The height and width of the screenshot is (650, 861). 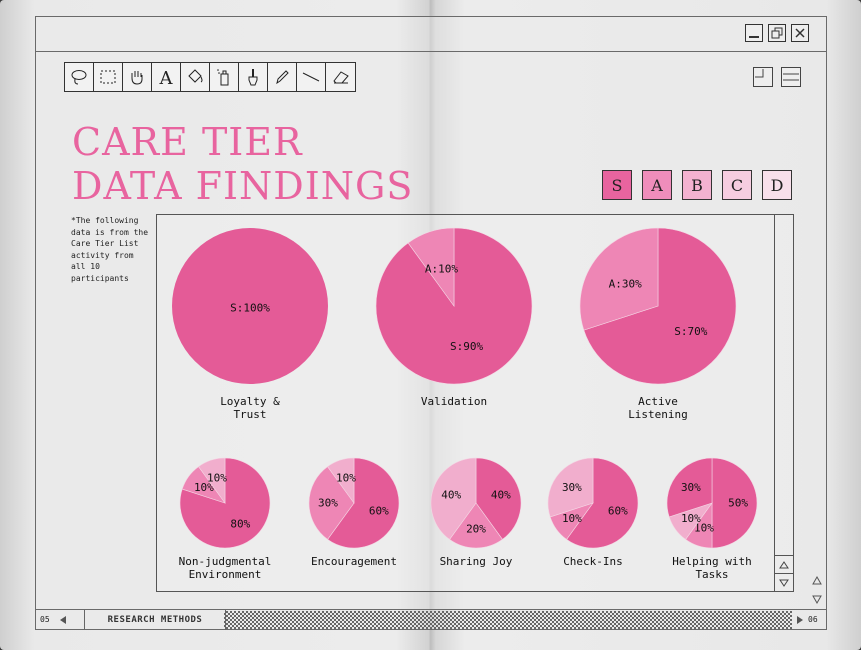 What do you see at coordinates (137, 77) in the screenshot?
I see `hand-icon` at bounding box center [137, 77].